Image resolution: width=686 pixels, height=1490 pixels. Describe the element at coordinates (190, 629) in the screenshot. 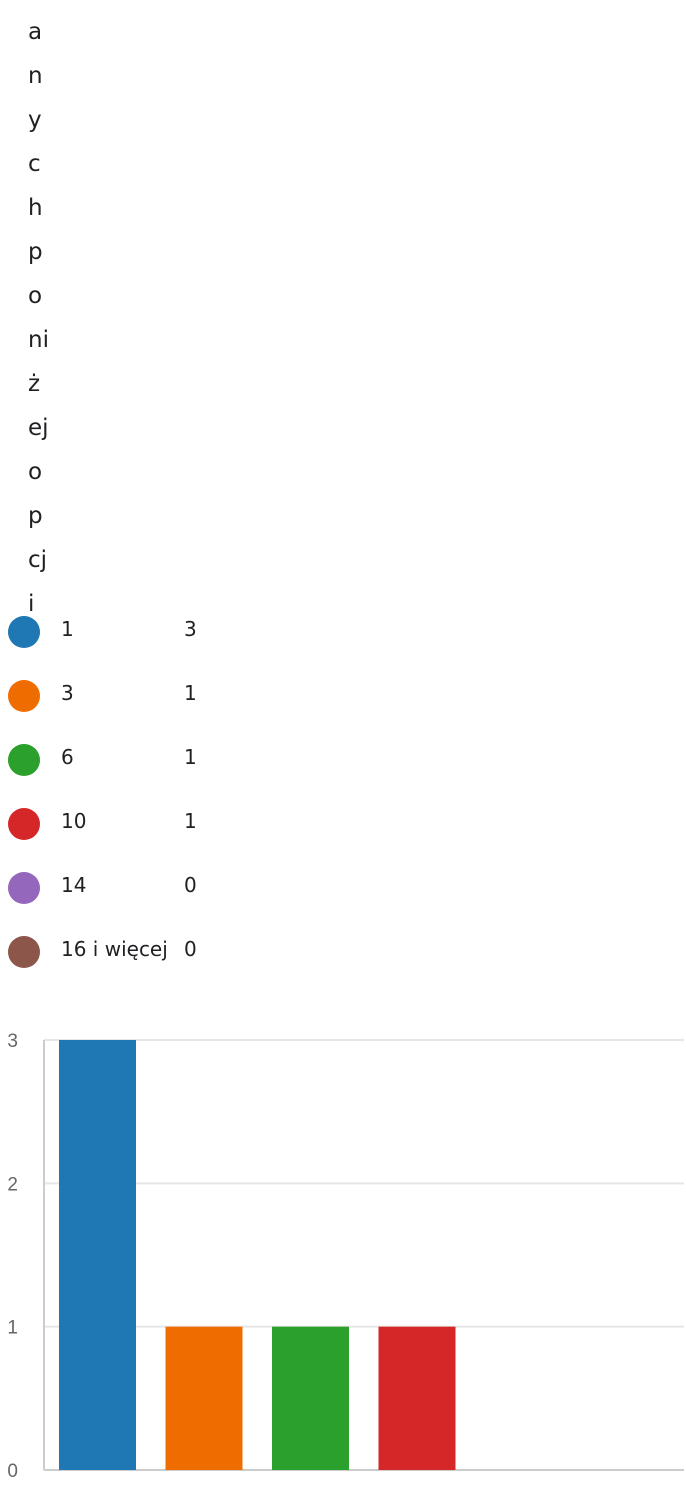

I see `legend-count: 3` at that location.